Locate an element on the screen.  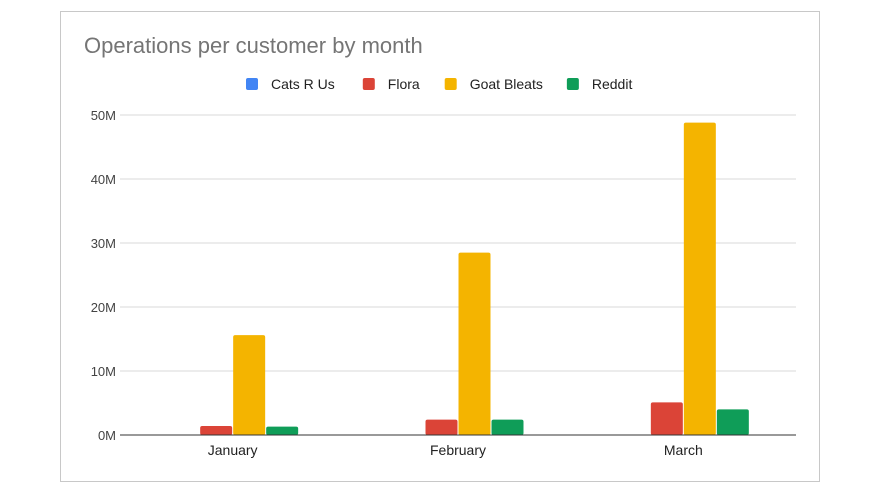
legend-item: Flora is located at coordinates (391, 84).